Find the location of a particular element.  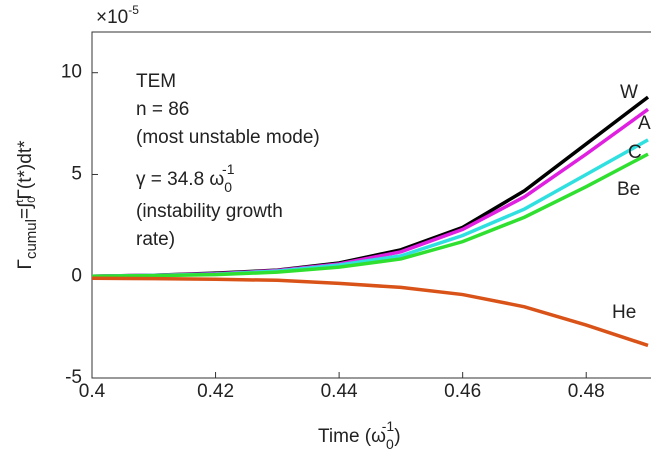

series-label: A is located at coordinates (644, 123).